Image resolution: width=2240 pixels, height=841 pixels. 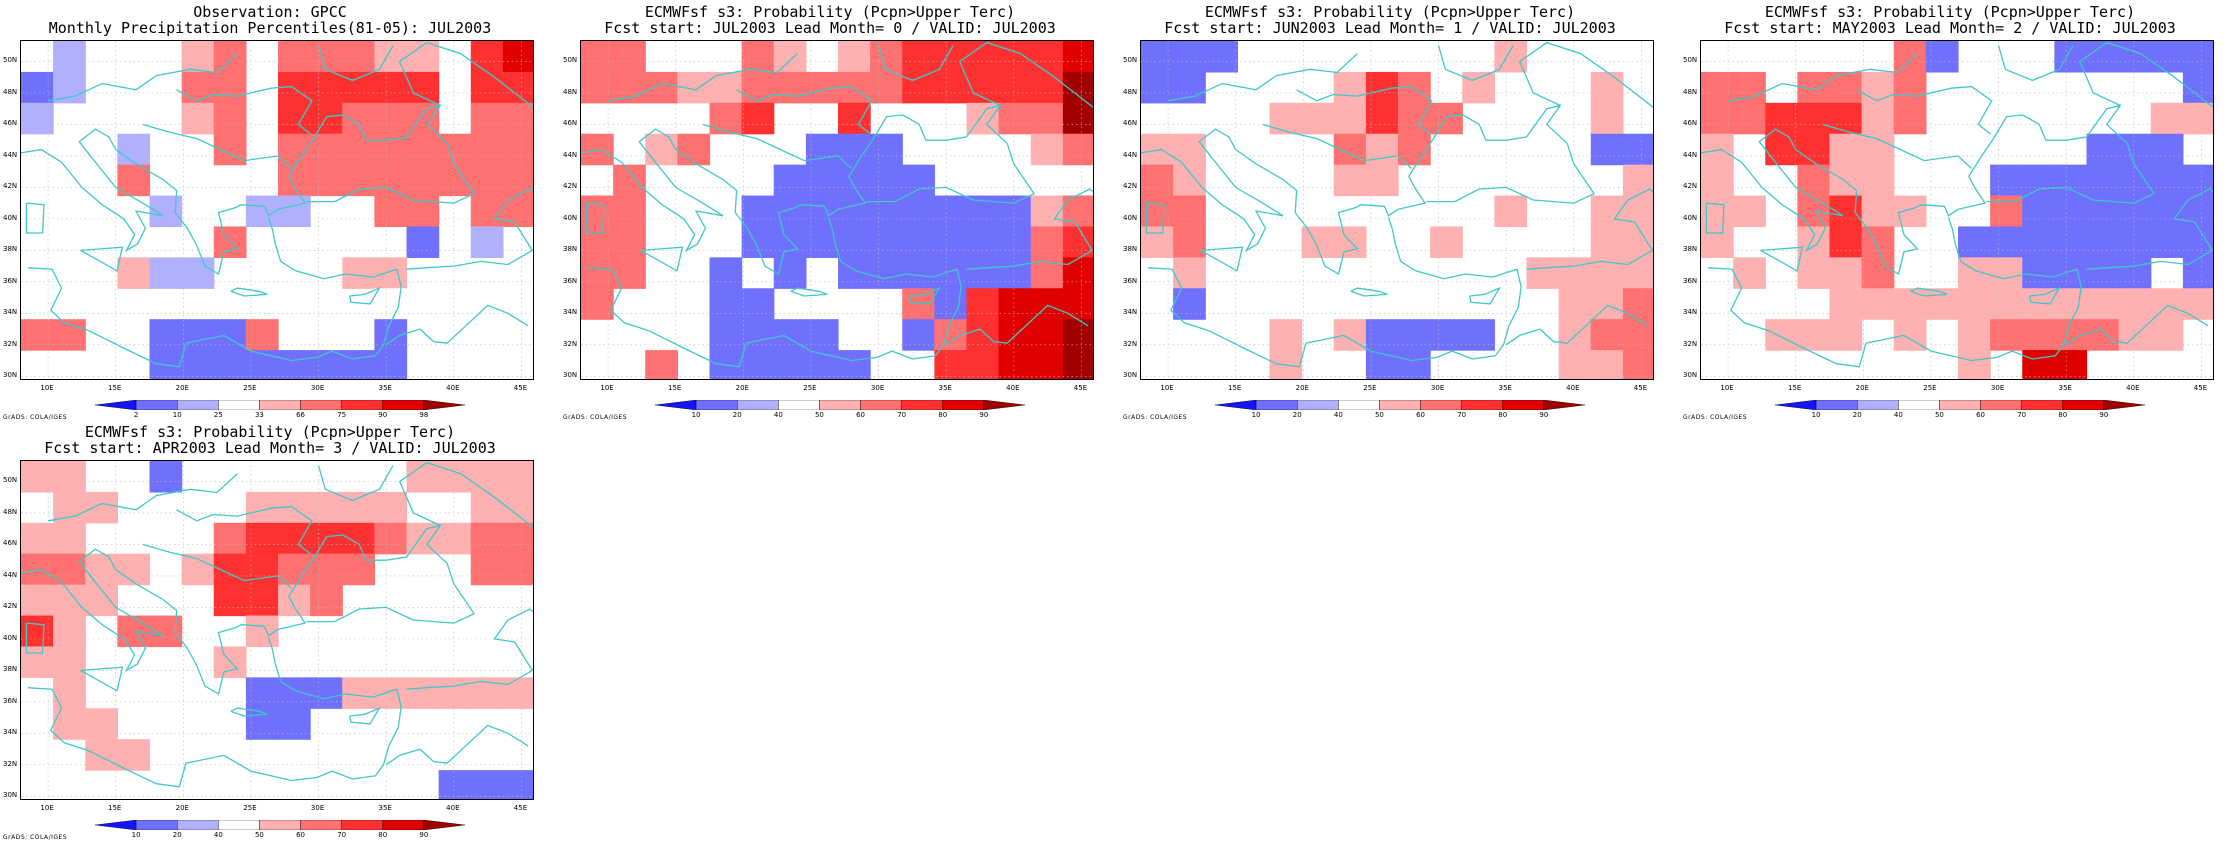 I want to click on longitude-label: 10E, so click(x=607, y=388).